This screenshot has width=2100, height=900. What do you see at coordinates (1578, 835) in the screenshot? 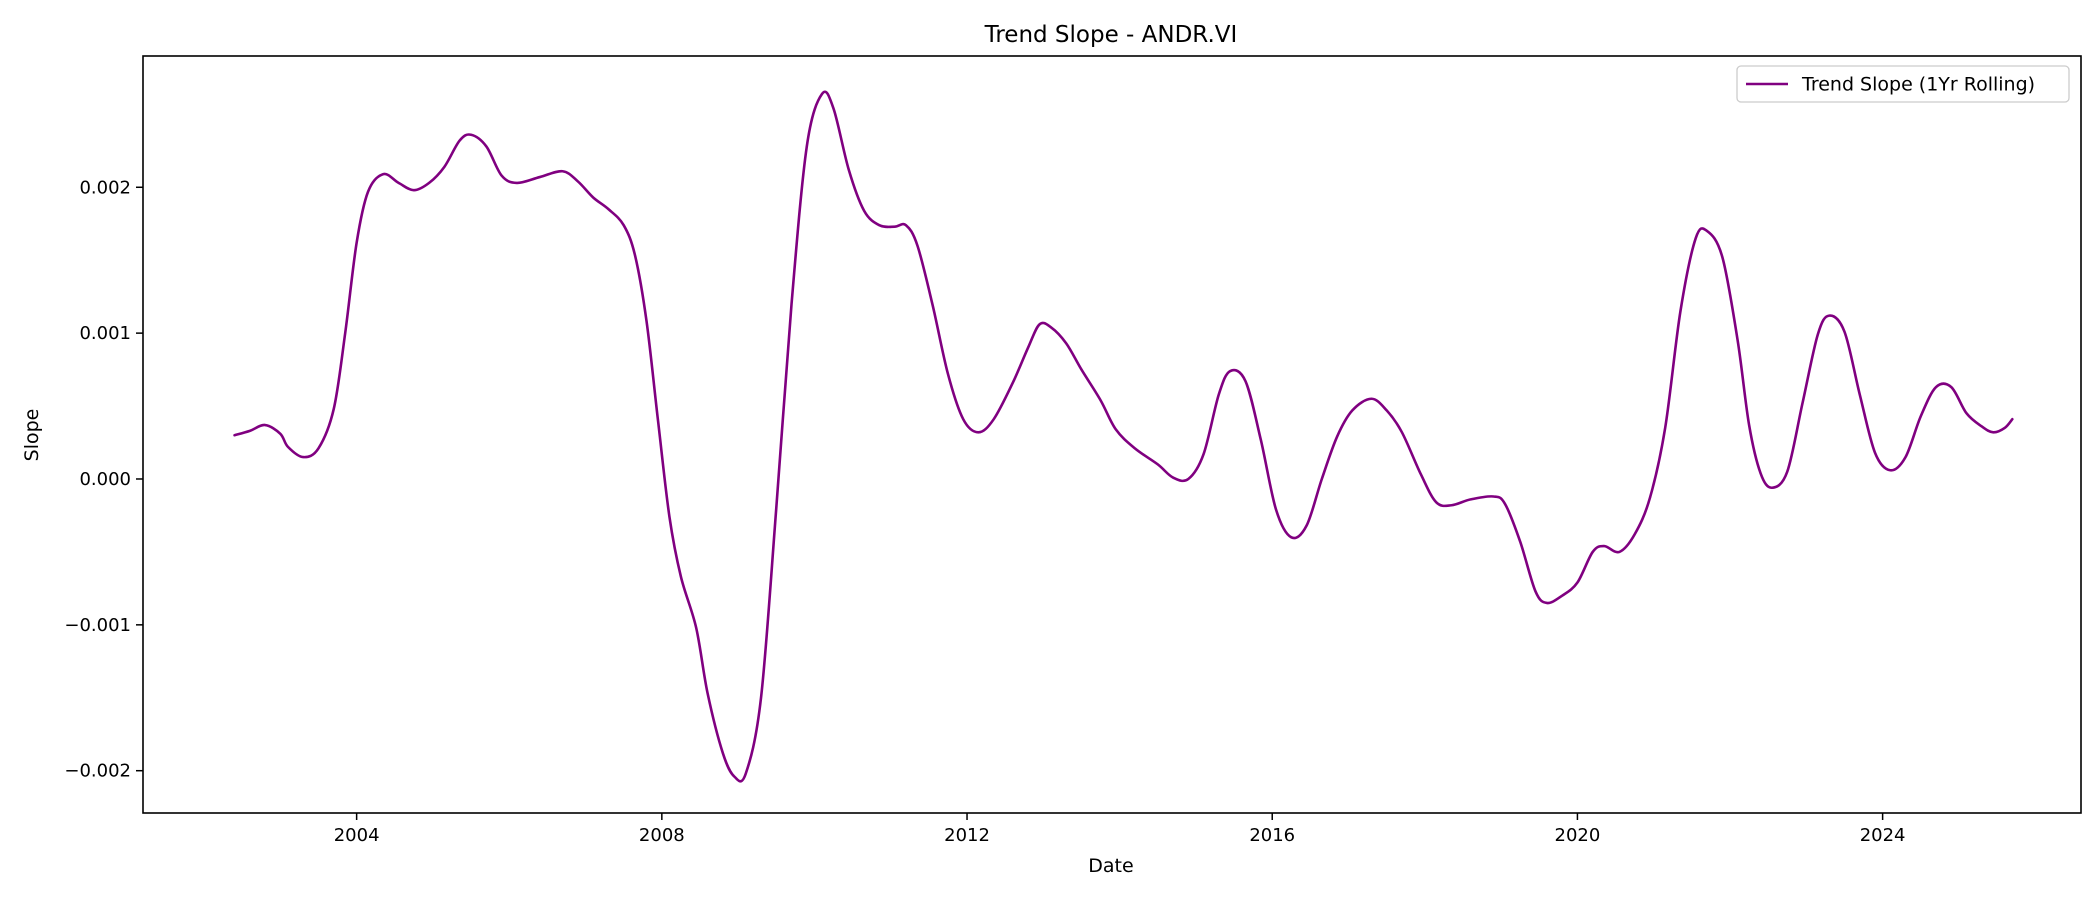
I see `x-tick-label: 2020` at bounding box center [1578, 835].